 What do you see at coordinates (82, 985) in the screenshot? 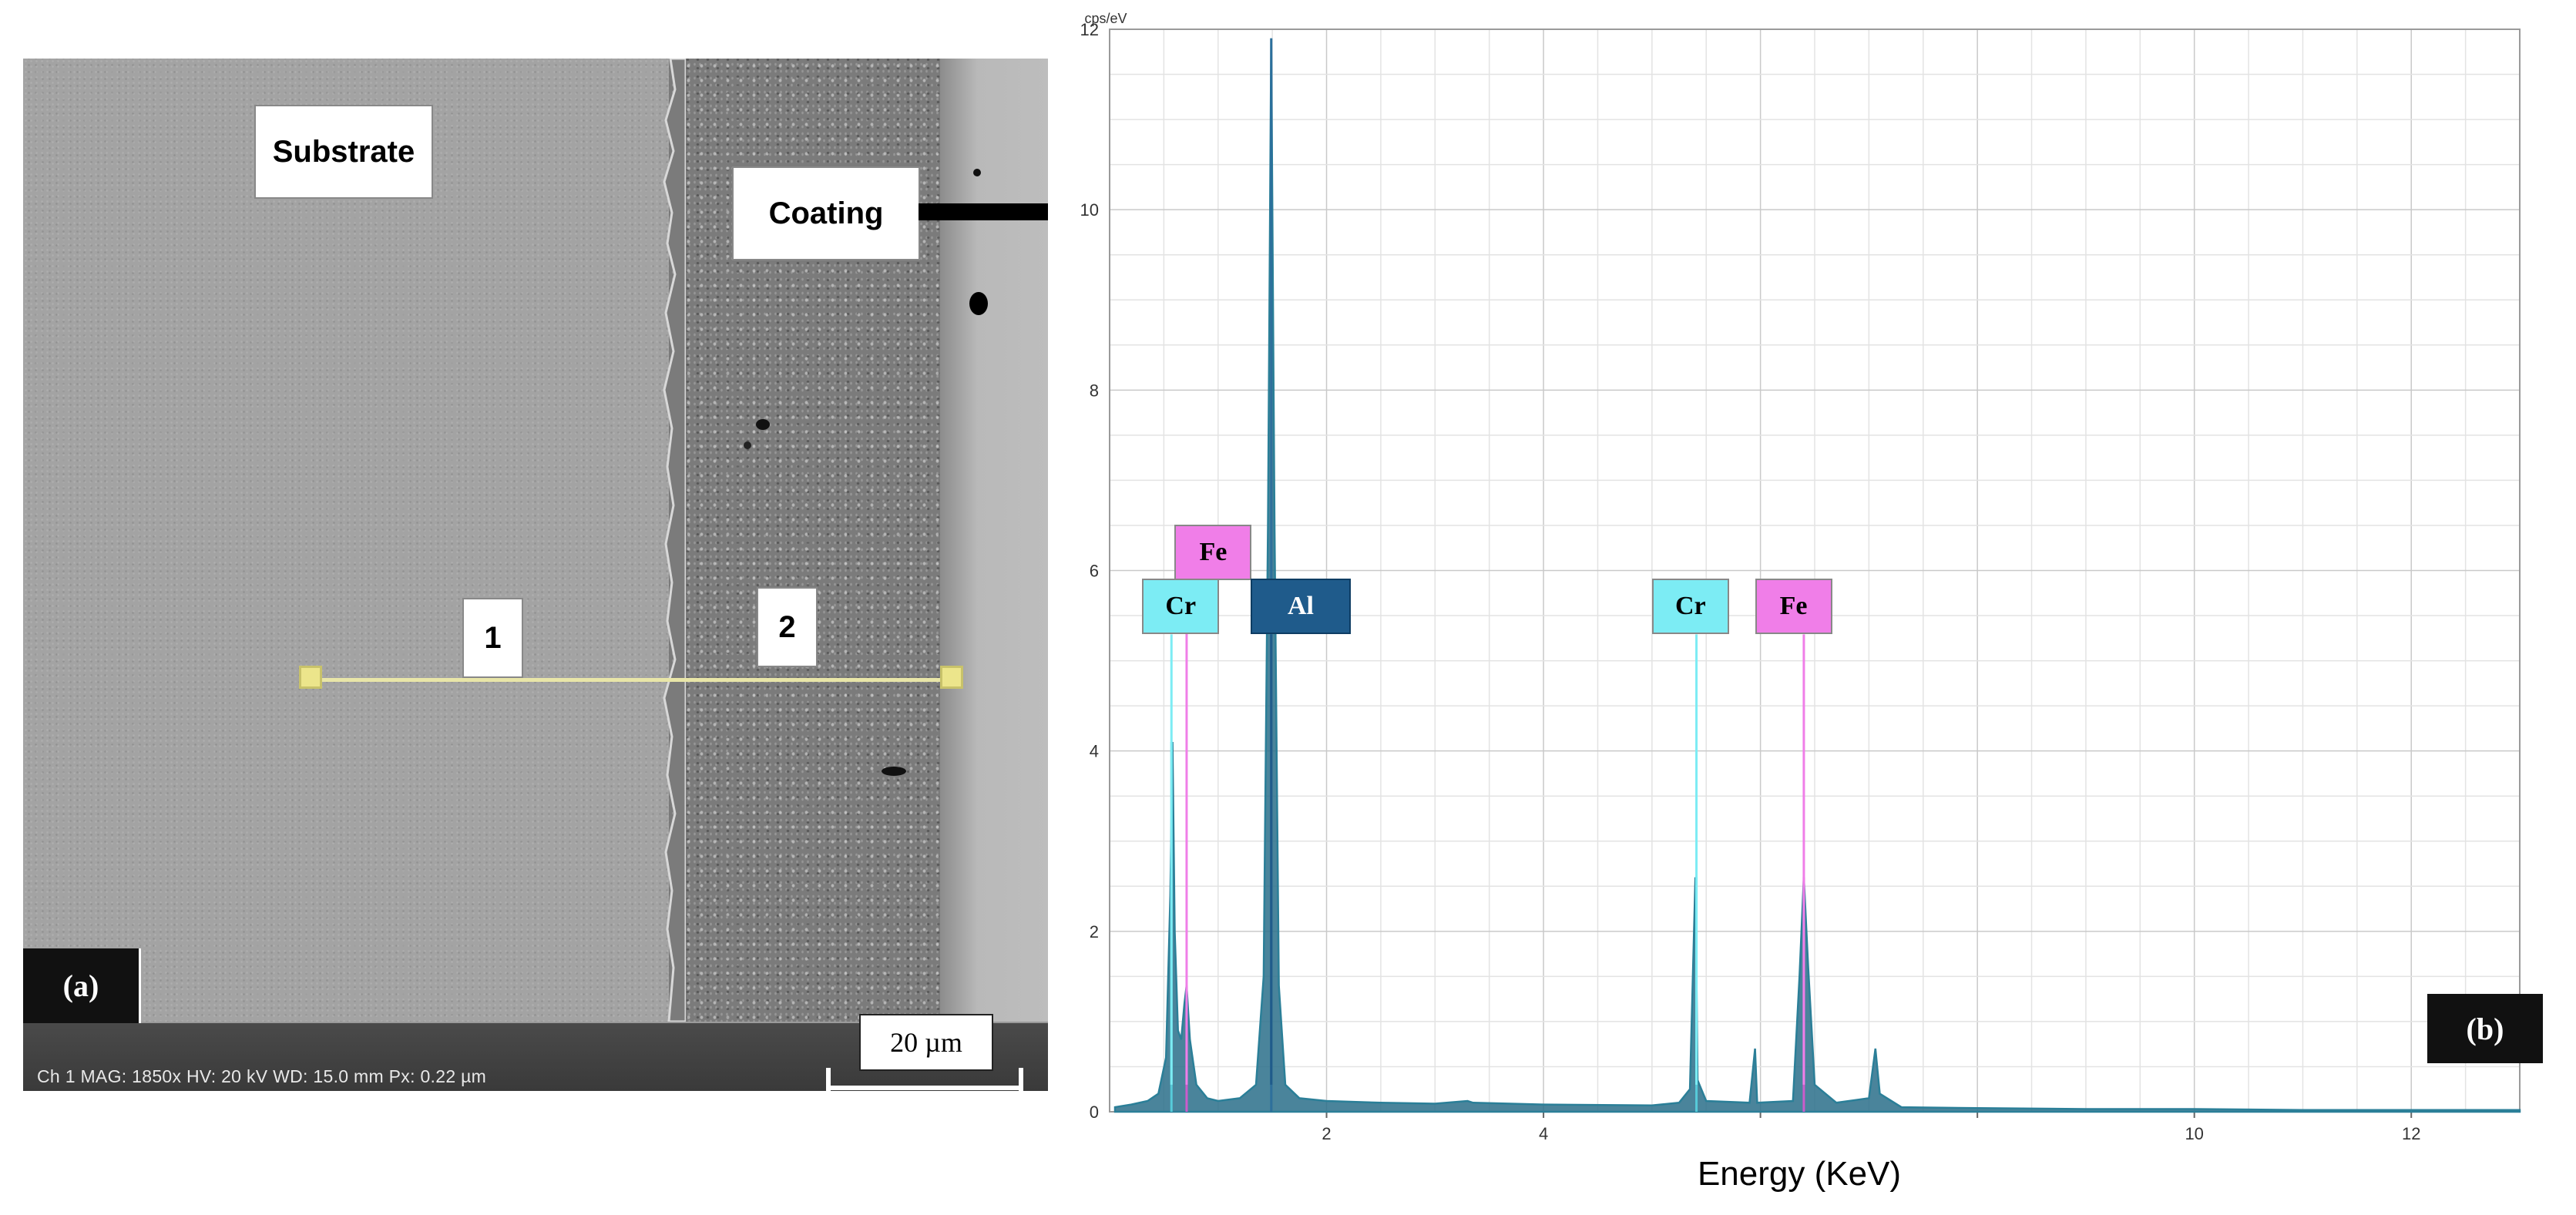
I see `panel-tag-a: (a)` at bounding box center [82, 985].